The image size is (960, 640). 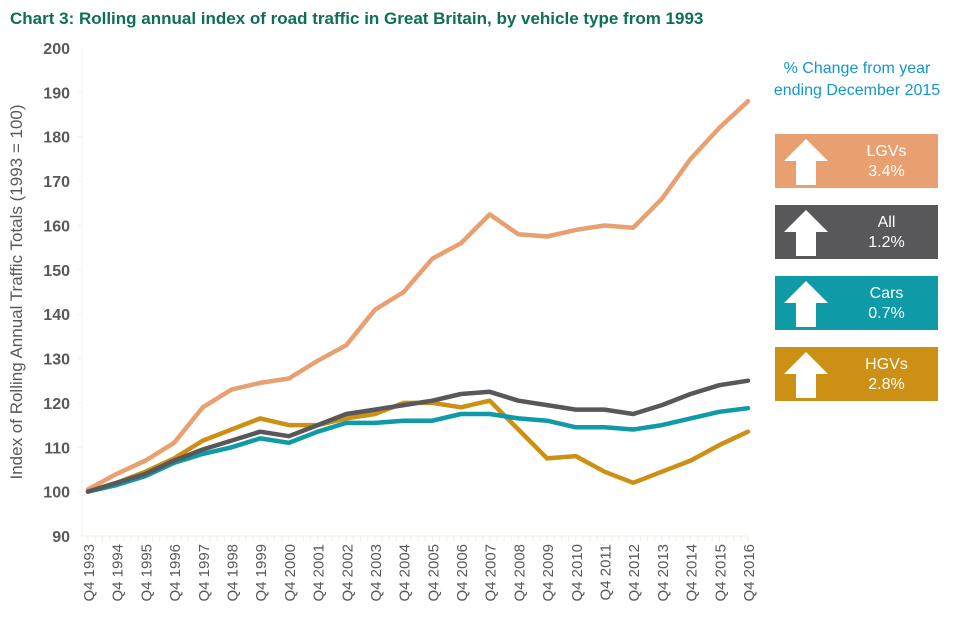 What do you see at coordinates (56, 360) in the screenshot?
I see `y-tick-label: 130` at bounding box center [56, 360].